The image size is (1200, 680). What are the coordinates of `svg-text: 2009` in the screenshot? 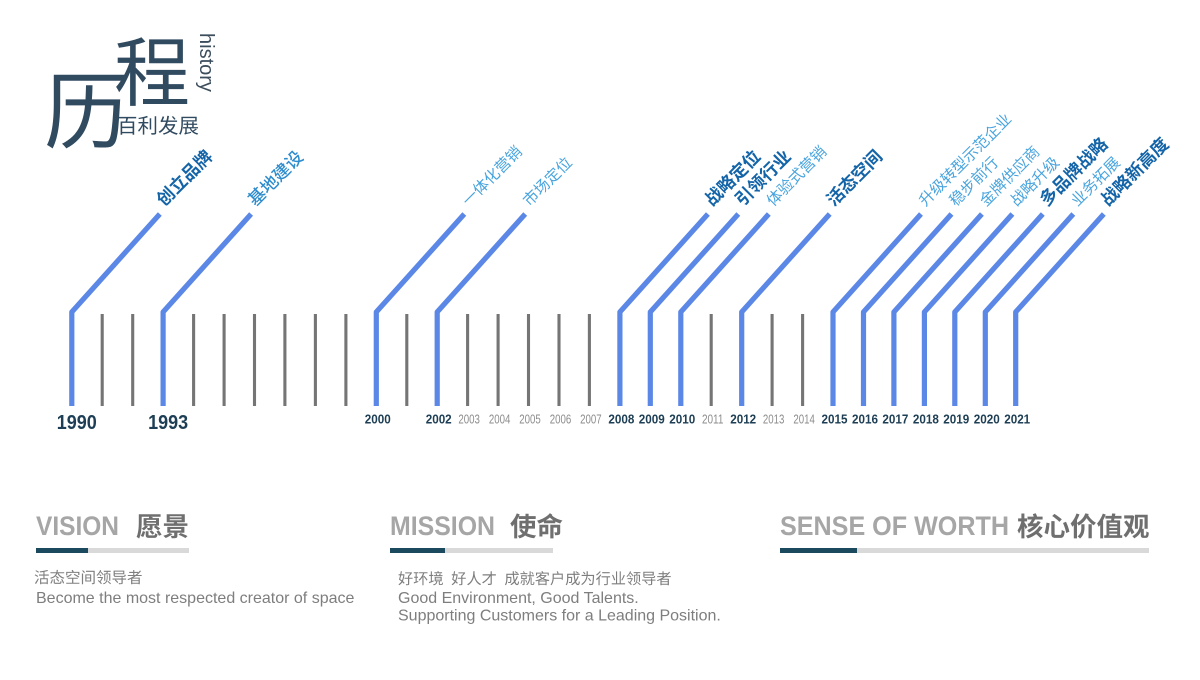 It's located at (652, 419).